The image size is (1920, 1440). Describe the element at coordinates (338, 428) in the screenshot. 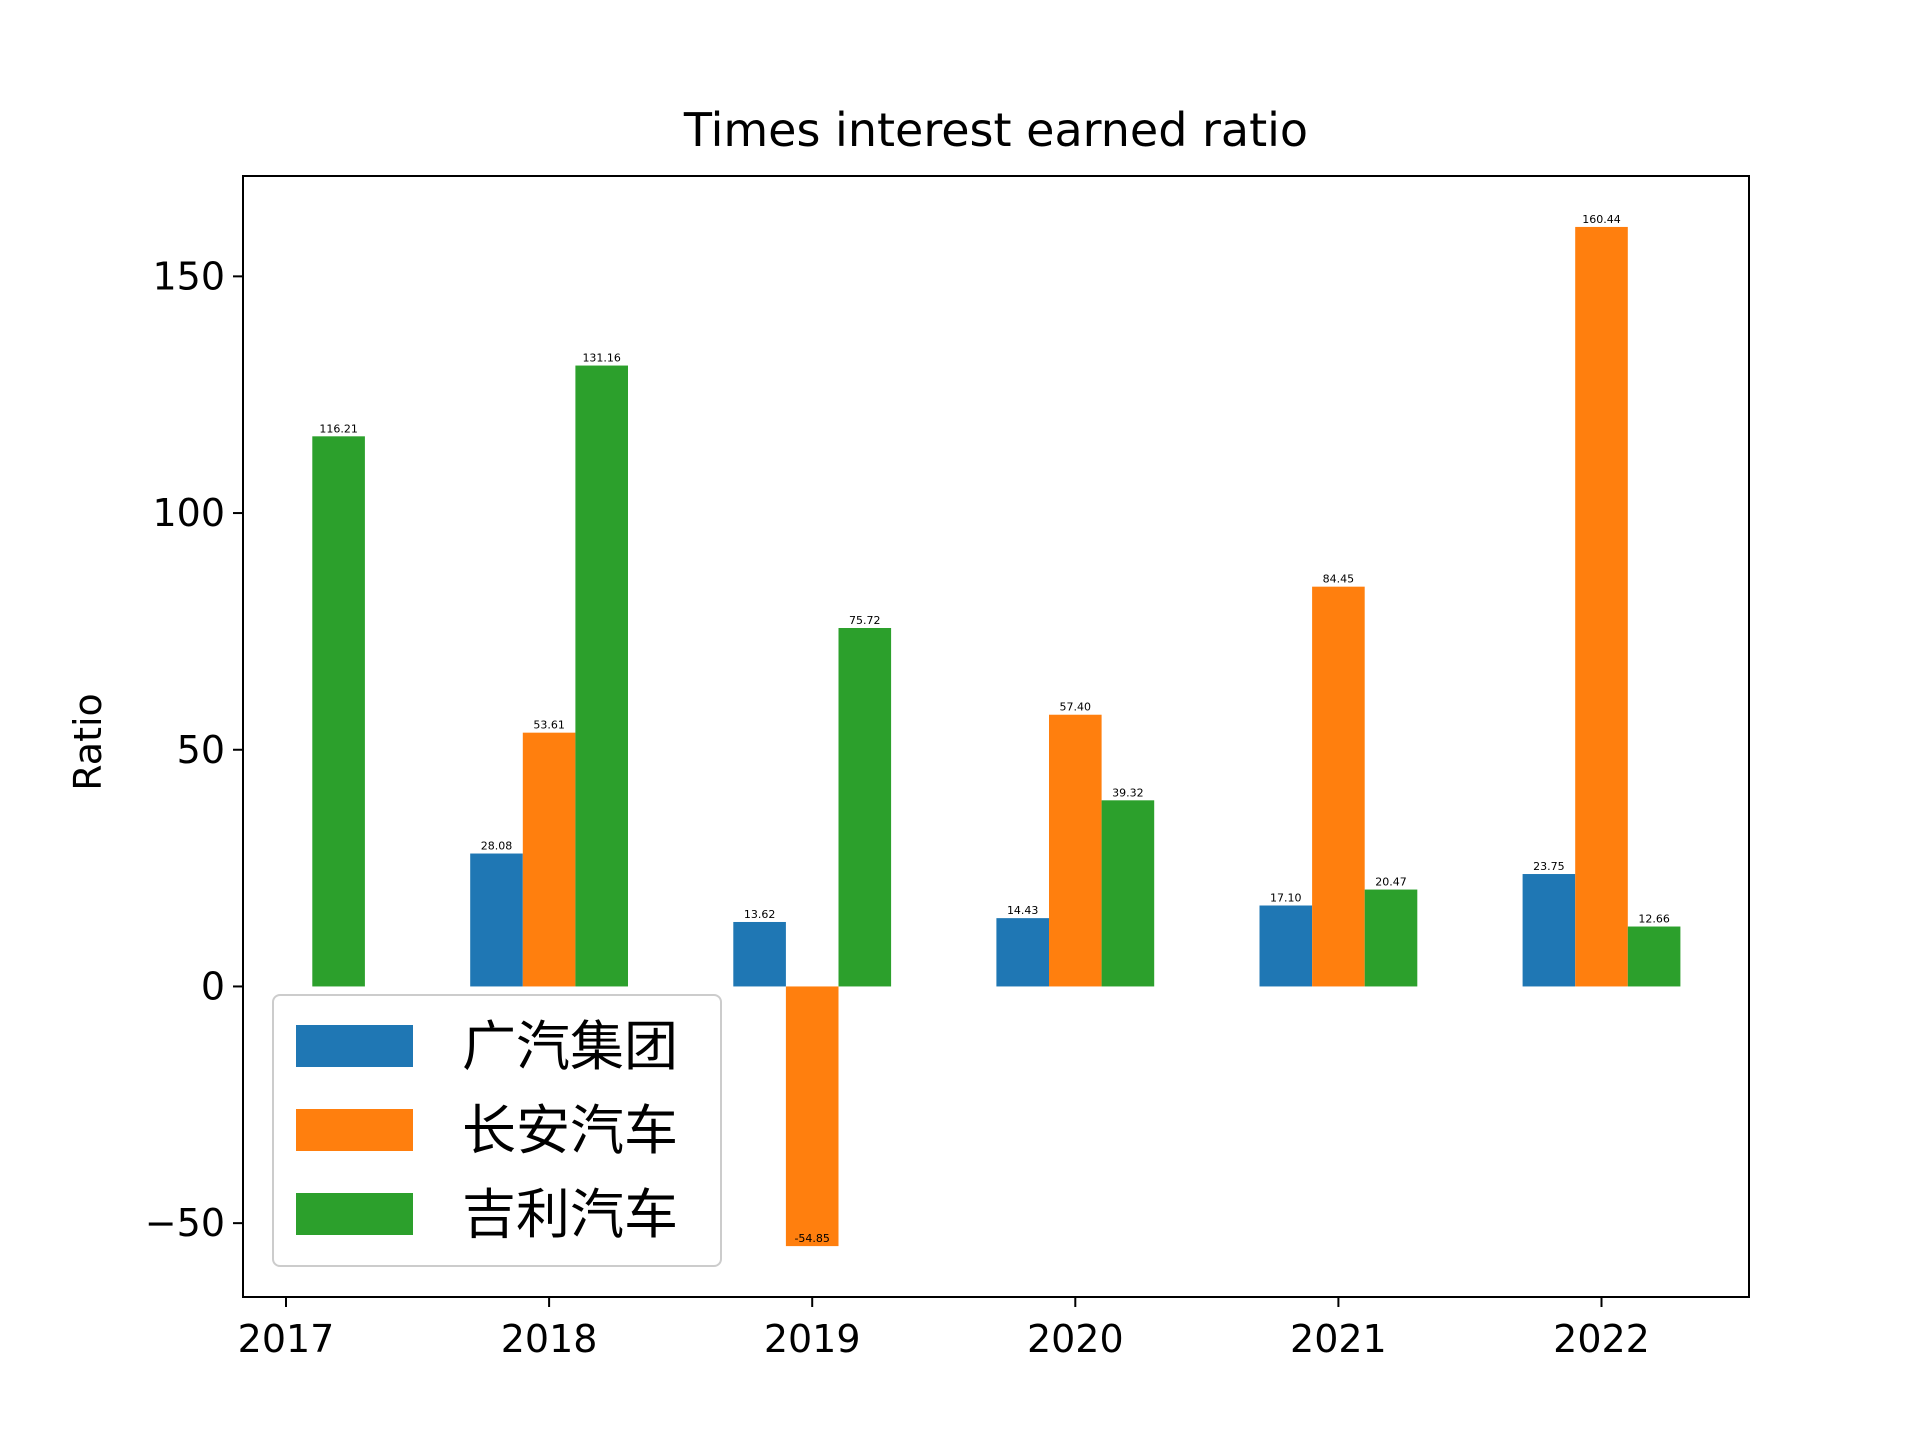

I see `data-label-3-2017: 116.21` at that location.